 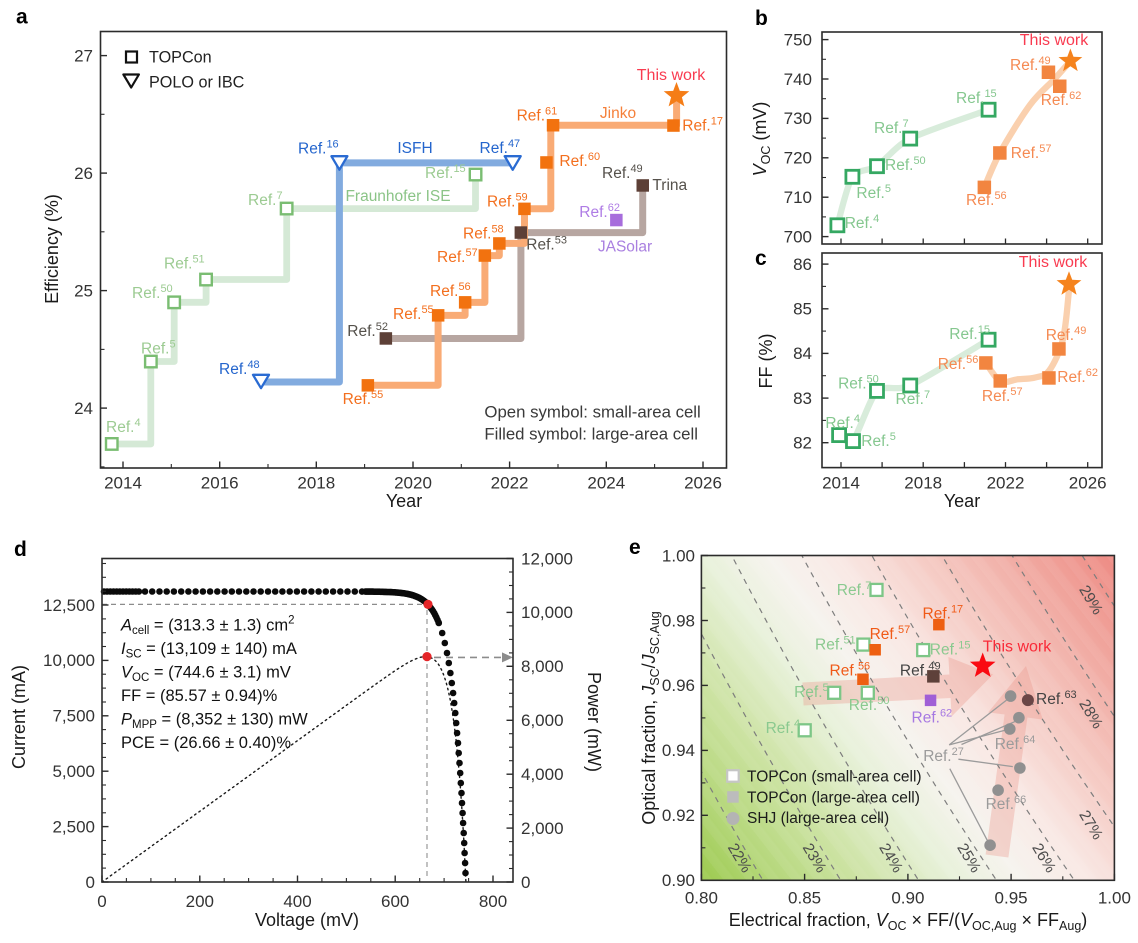 I want to click on svg-text: VOC (mV), so click(x=761, y=139).